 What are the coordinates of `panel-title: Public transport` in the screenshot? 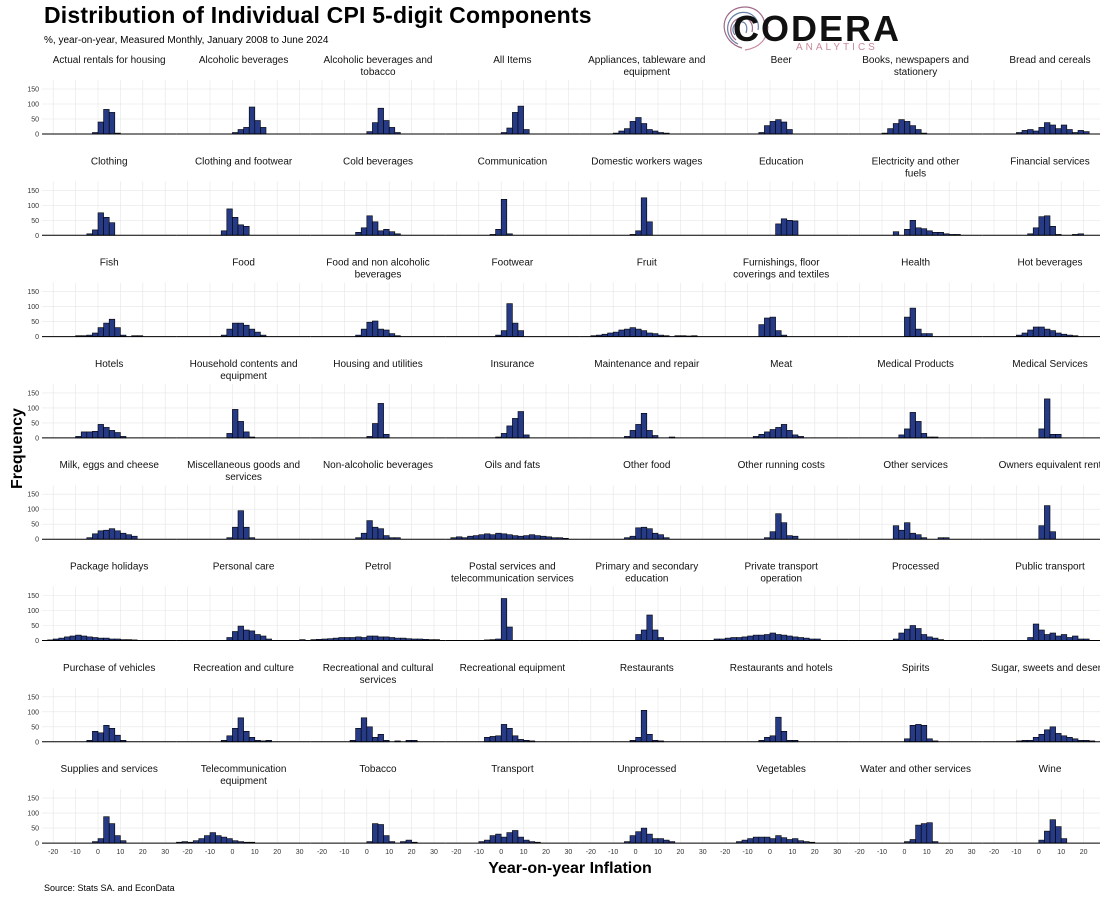 It's located at (1050, 567).